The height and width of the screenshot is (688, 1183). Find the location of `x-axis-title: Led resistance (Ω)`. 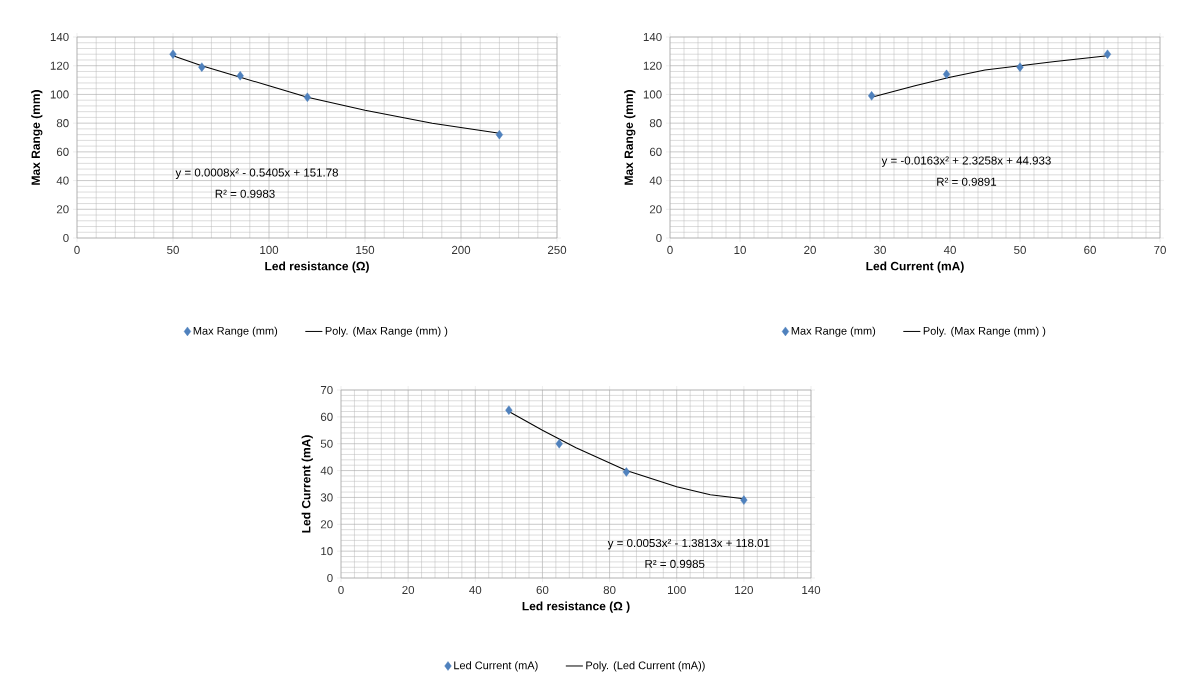

x-axis-title: Led resistance (Ω) is located at coordinates (317, 267).